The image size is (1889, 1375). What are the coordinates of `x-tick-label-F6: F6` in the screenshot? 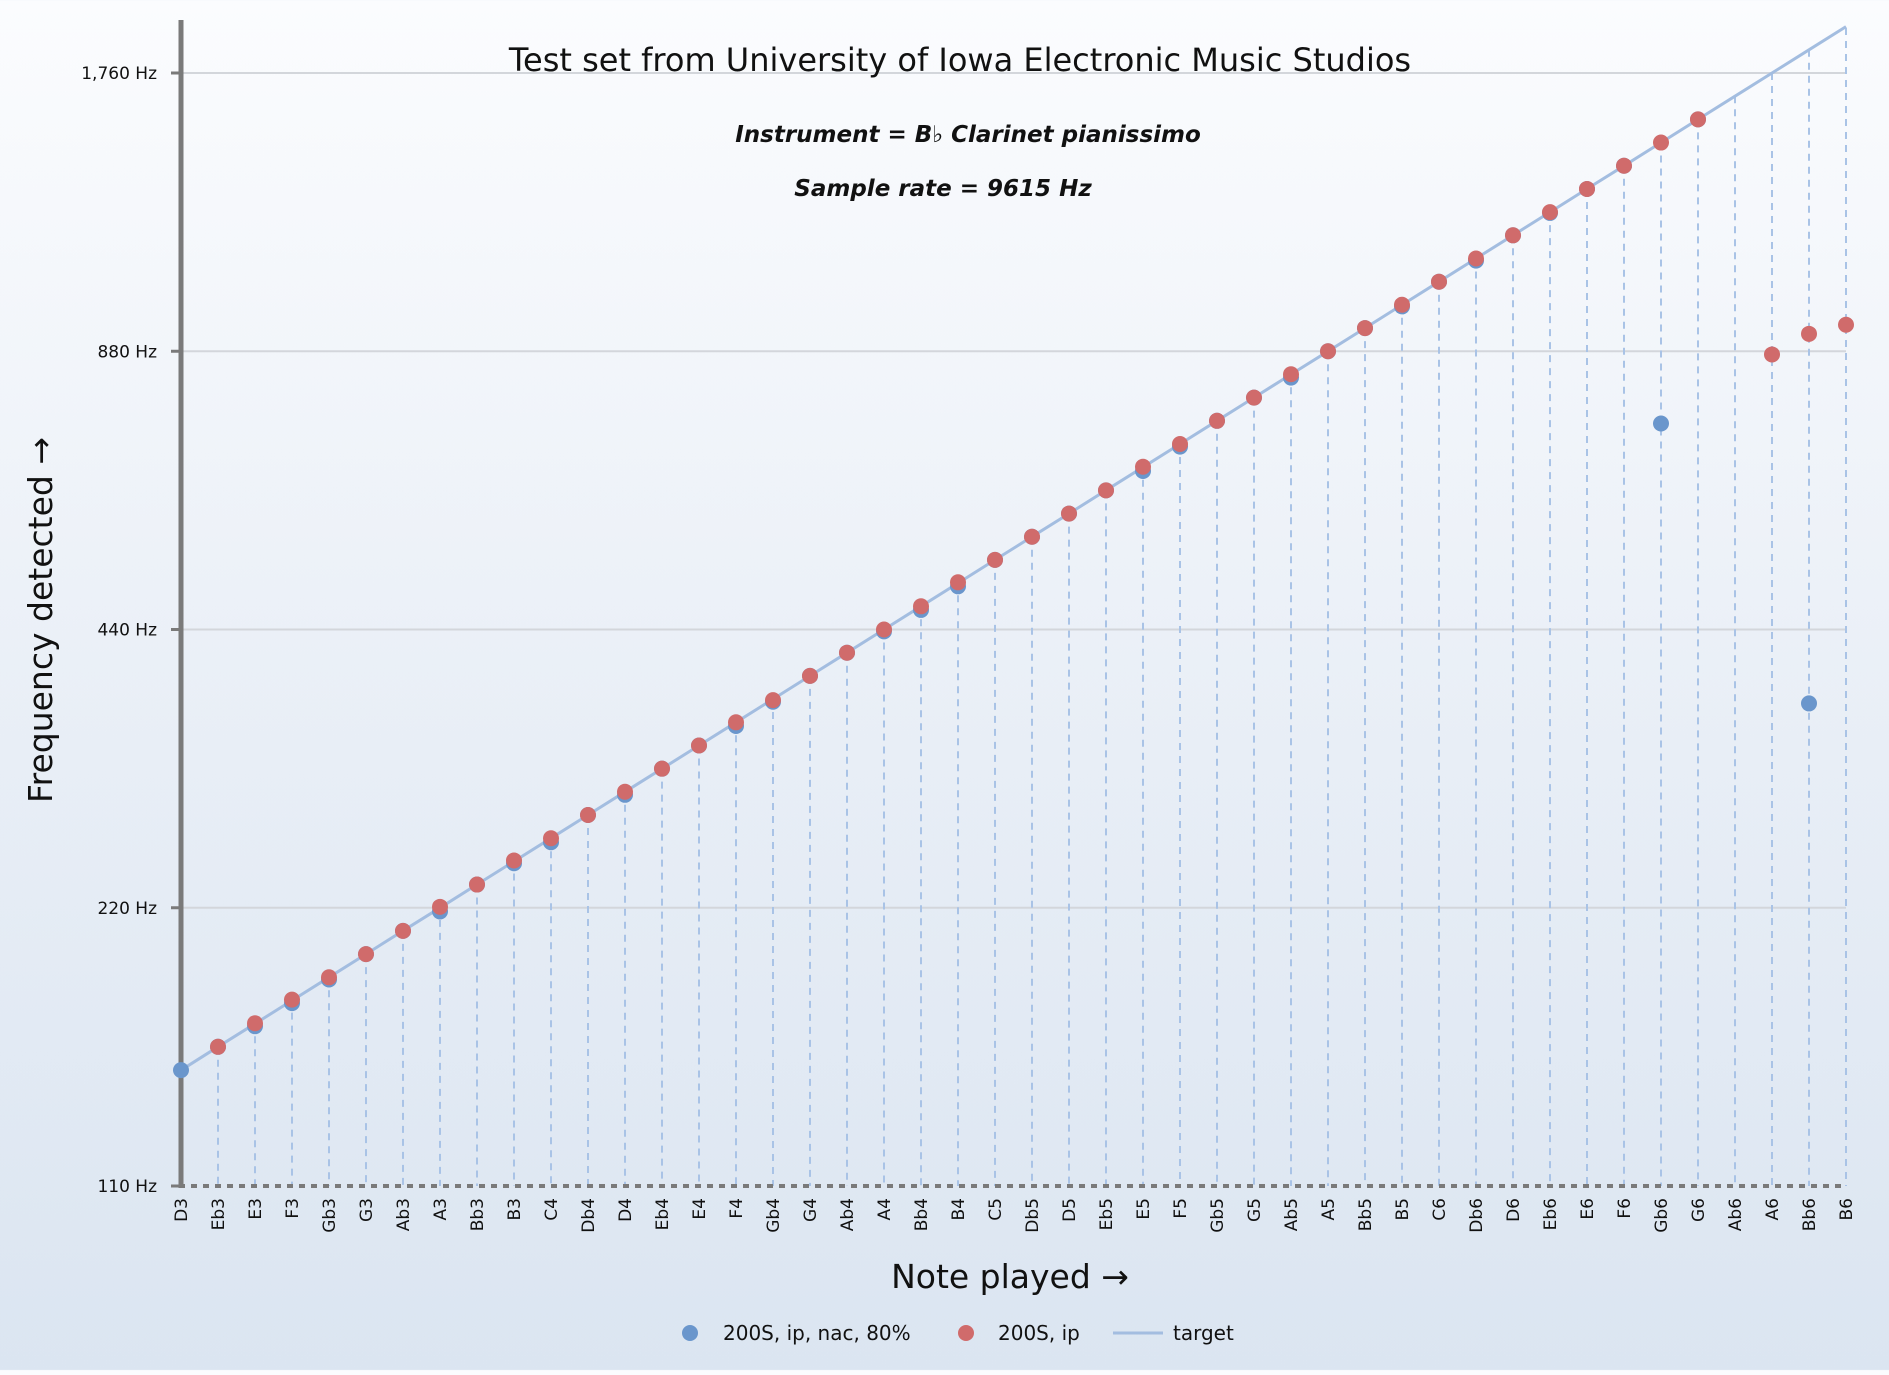 It's located at (1625, 1208).